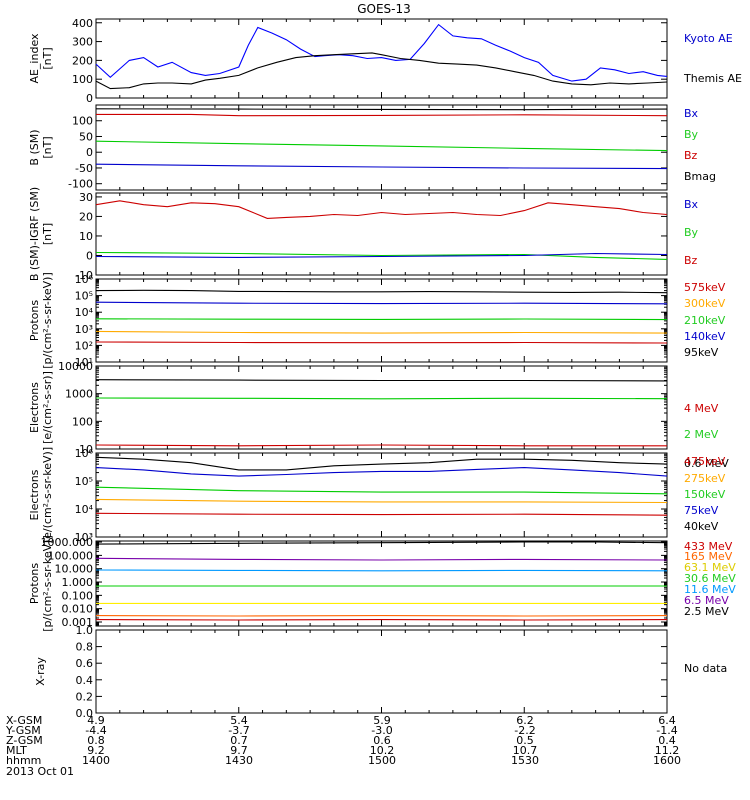 This screenshot has height=800, width=750. I want to click on series-575kev, so click(381, 342).